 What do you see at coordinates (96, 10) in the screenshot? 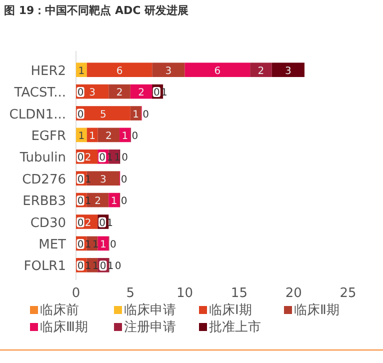
I see `chart-title: 图 19：中国不同靶点 ADC 研发进展` at bounding box center [96, 10].